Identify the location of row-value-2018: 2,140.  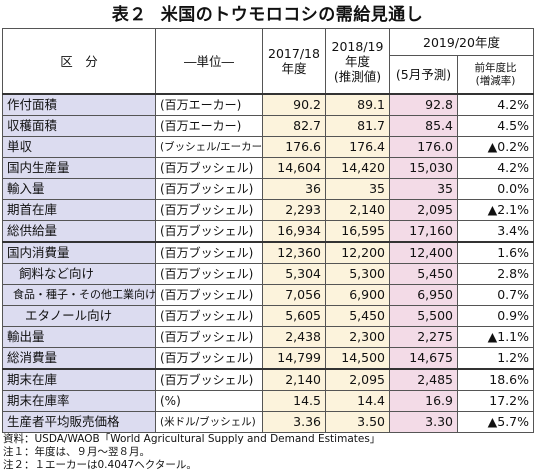
(357, 210).